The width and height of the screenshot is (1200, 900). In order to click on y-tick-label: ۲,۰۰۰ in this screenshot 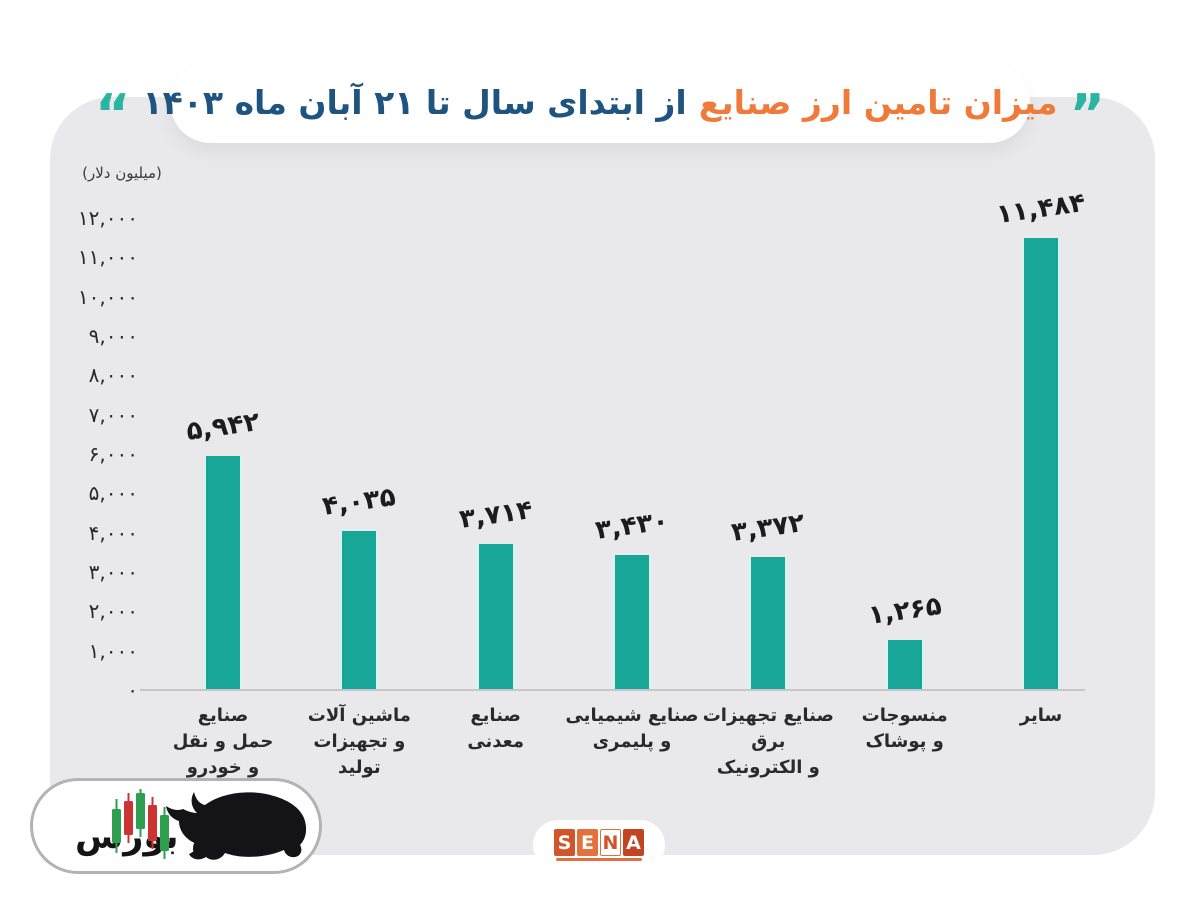, I will do `click(113, 611)`.